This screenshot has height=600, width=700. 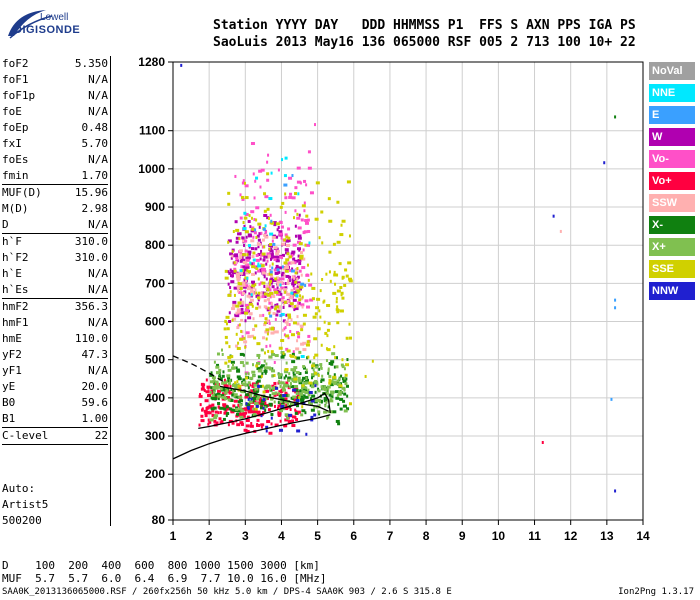 I want to click on param-label: foF1p, so click(x=19, y=95).